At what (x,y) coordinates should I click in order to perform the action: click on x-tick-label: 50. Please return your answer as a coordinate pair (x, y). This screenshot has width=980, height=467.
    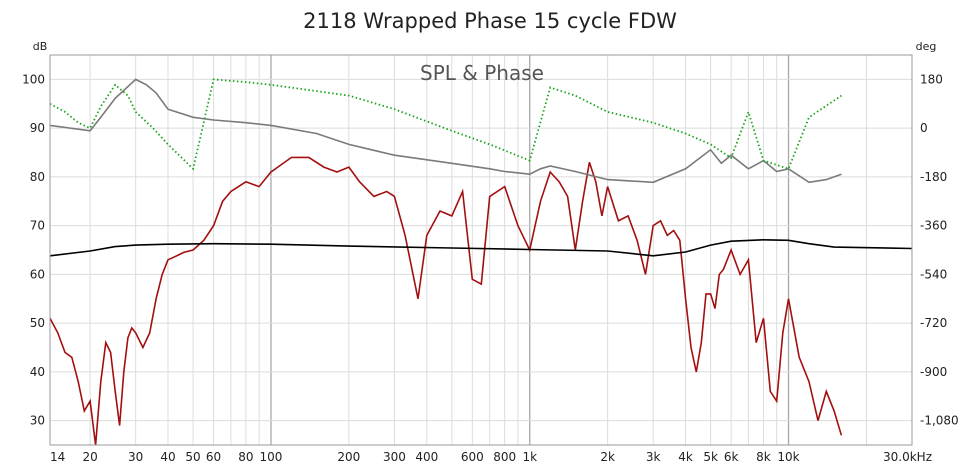
    Looking at the image, I should click on (192, 457).